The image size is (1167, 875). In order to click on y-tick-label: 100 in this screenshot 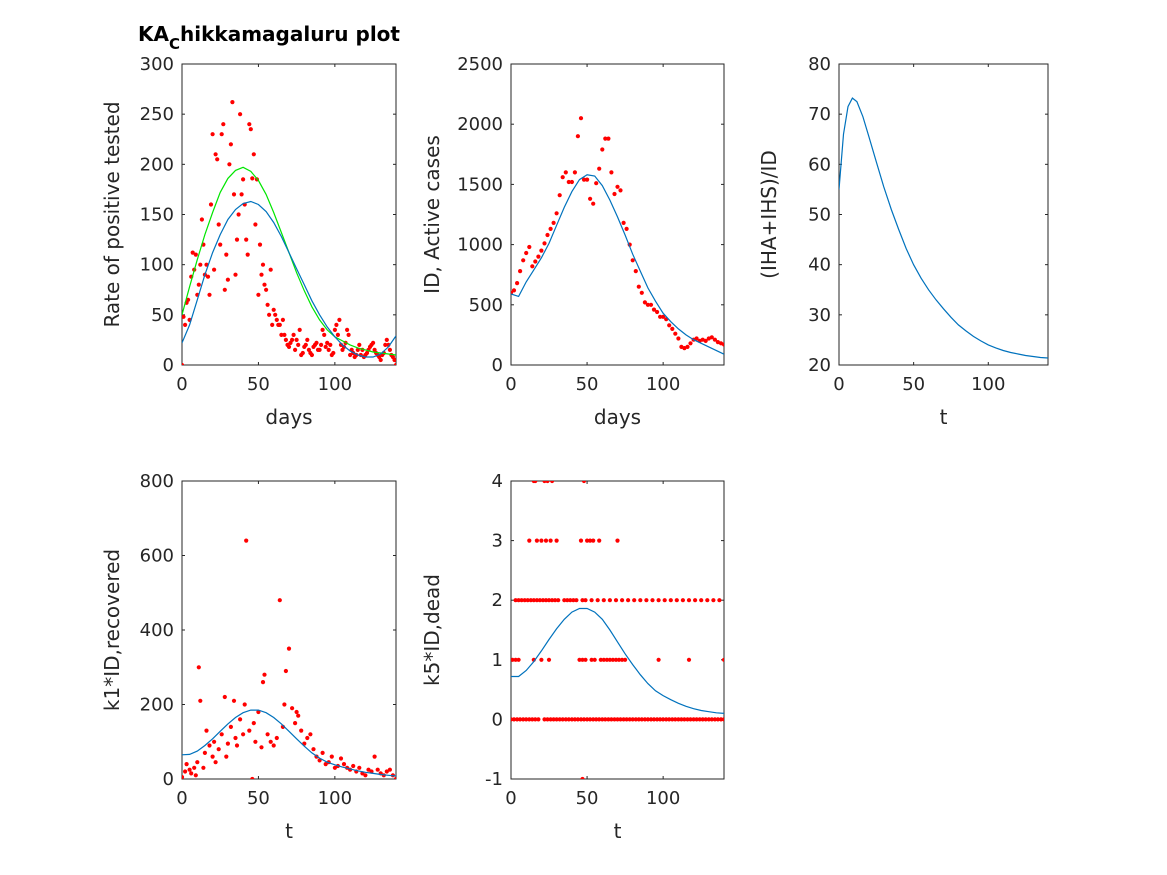, I will do `click(157, 265)`.